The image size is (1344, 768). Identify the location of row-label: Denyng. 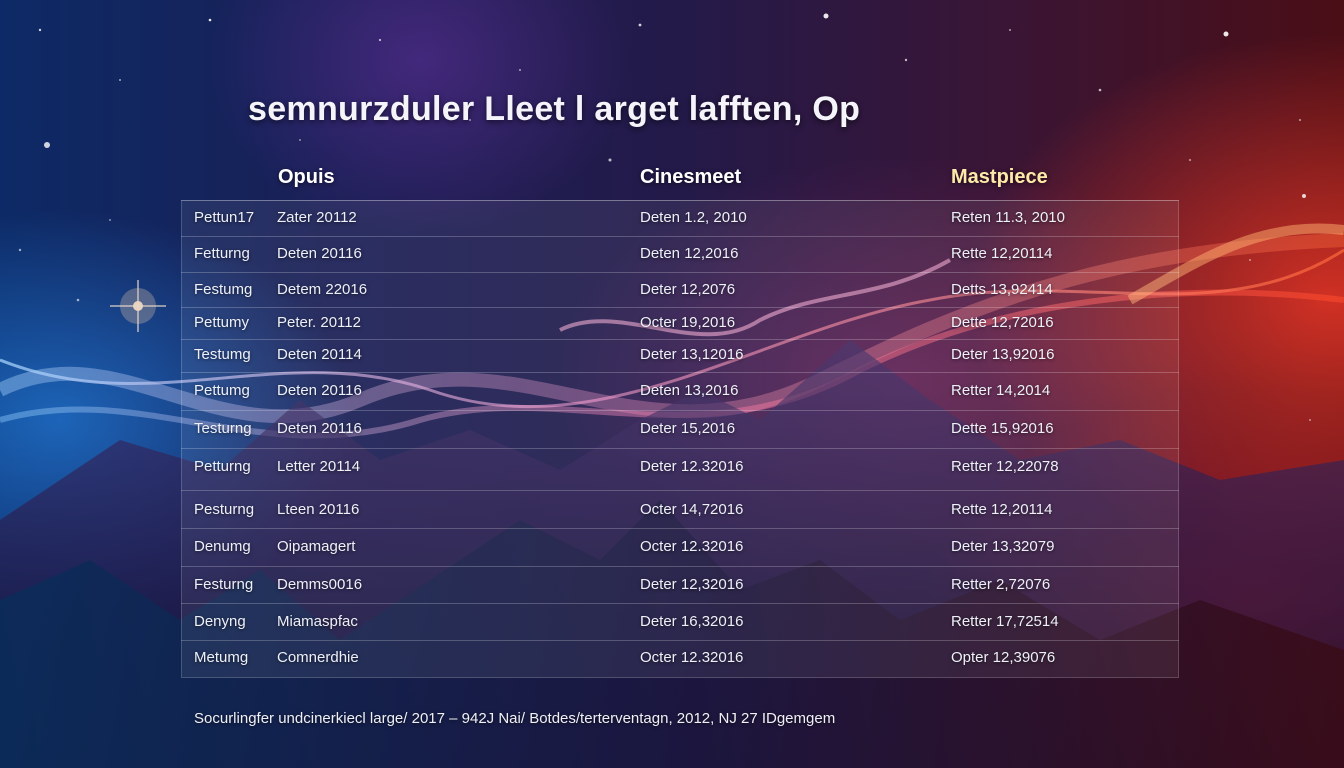
(220, 621).